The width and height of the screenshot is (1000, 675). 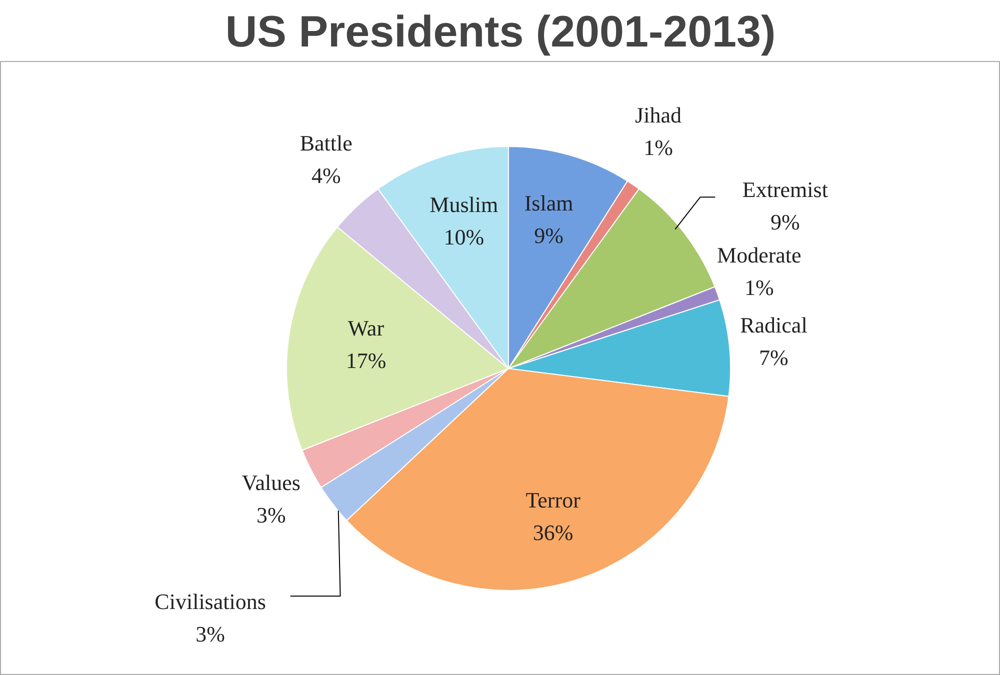 I want to click on data-label: 17%, so click(x=366, y=360).